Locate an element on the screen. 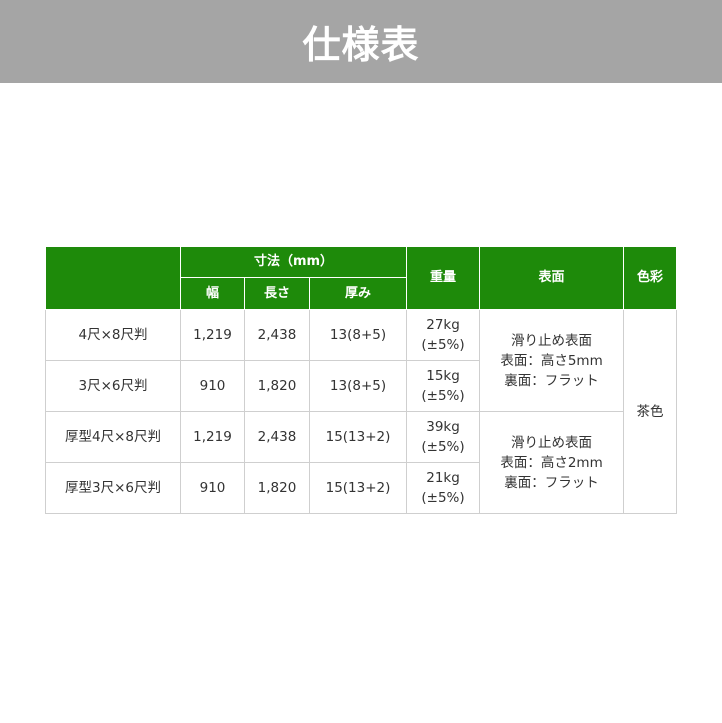 This screenshot has height=723, width=722. weight-value: 39kg is located at coordinates (443, 427).